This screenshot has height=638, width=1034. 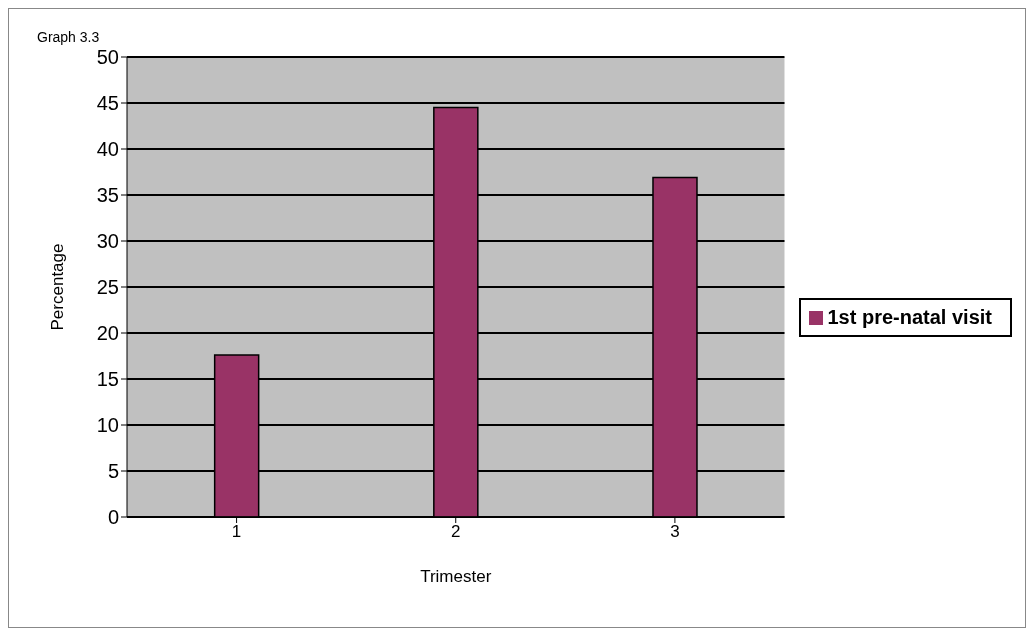 I want to click on y-tick-label: 45, so click(x=107, y=103).